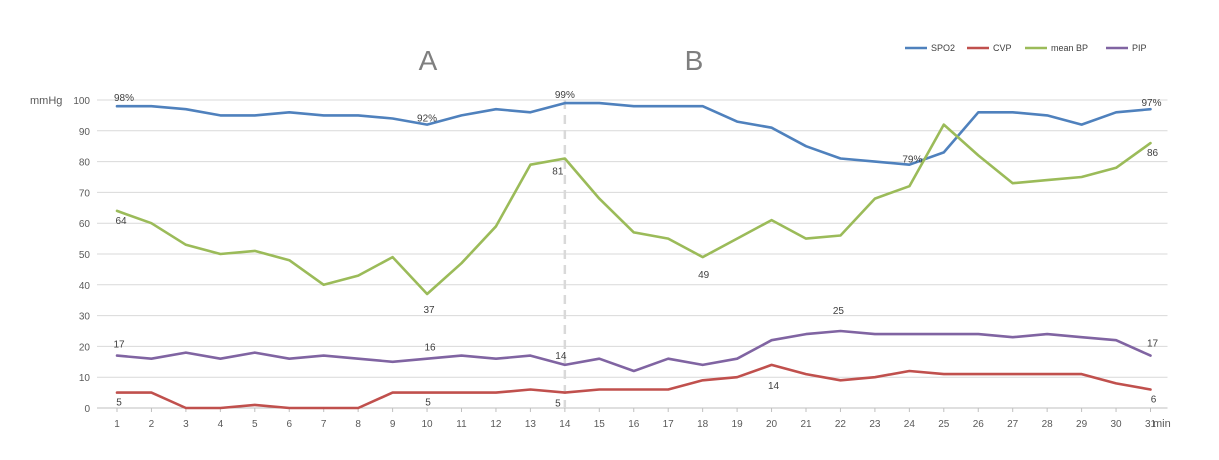 This screenshot has width=1219, height=460. What do you see at coordinates (85, 132) in the screenshot?
I see `y-tick-label: 90` at bounding box center [85, 132].